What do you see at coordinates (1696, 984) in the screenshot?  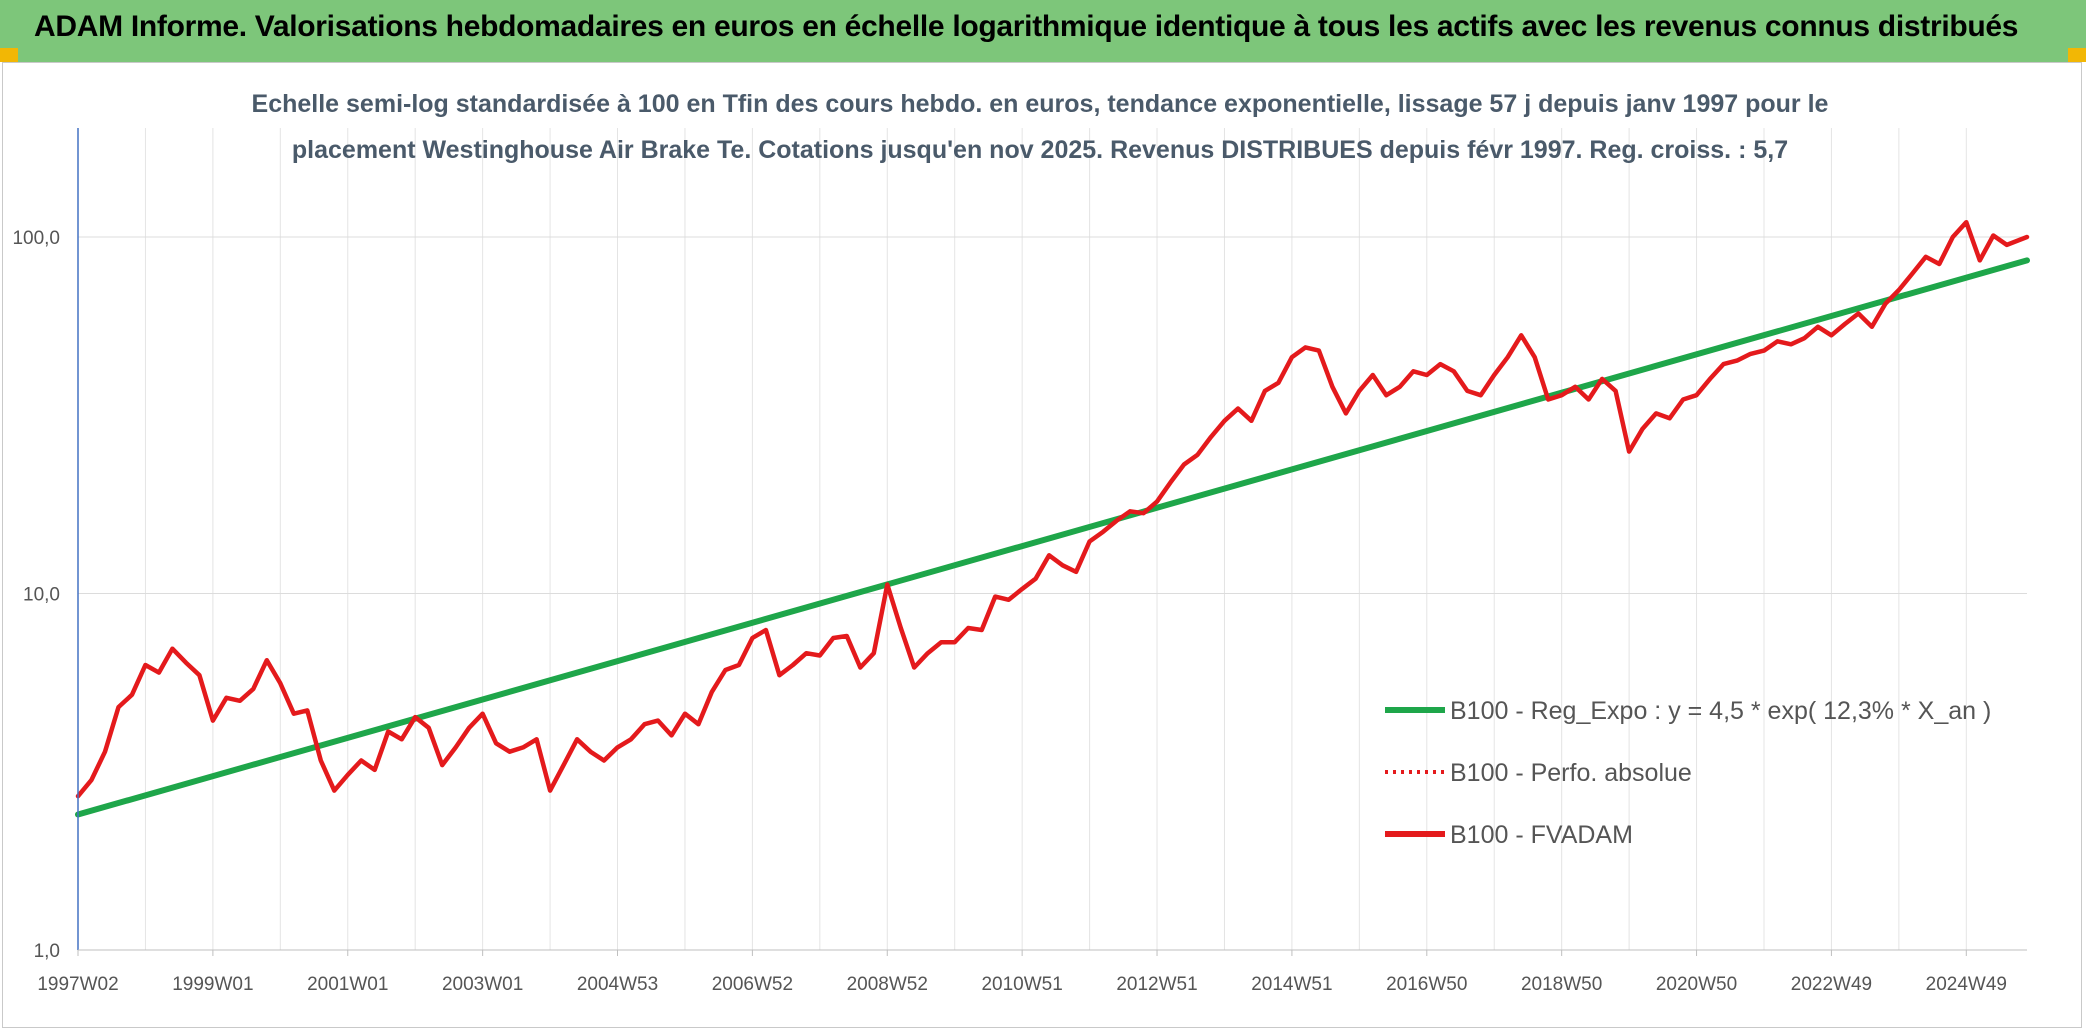 I see `x-tick-label: 2020W50` at bounding box center [1696, 984].